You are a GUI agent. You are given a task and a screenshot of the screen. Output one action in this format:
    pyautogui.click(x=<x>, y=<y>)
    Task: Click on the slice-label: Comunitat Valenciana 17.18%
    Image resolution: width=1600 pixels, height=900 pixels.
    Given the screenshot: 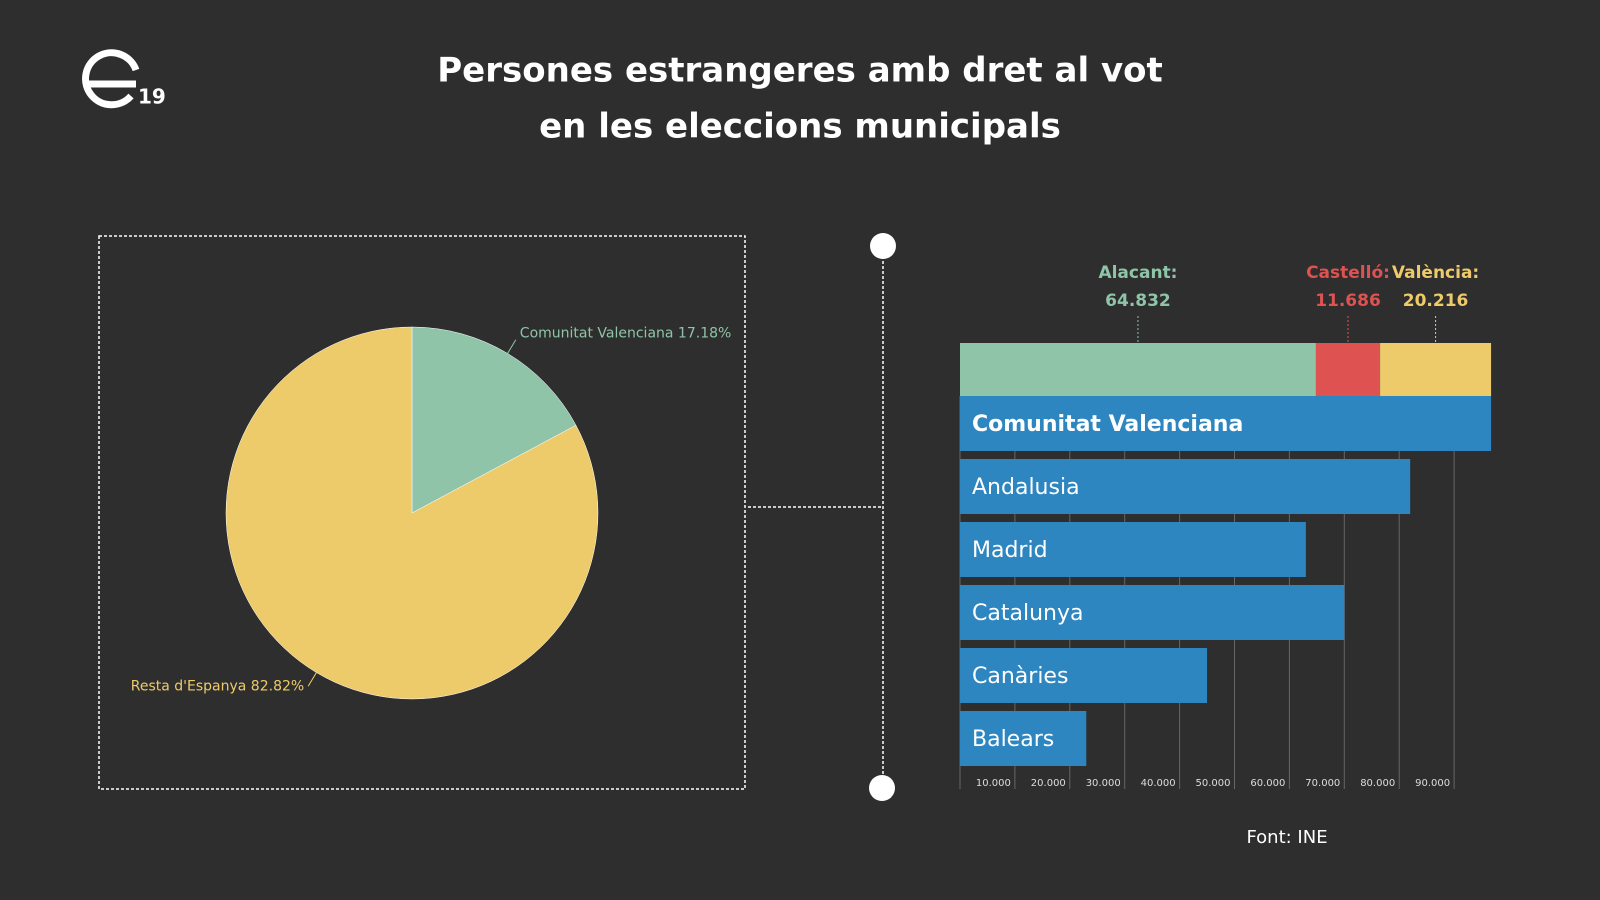 What is the action you would take?
    pyautogui.click(x=626, y=334)
    